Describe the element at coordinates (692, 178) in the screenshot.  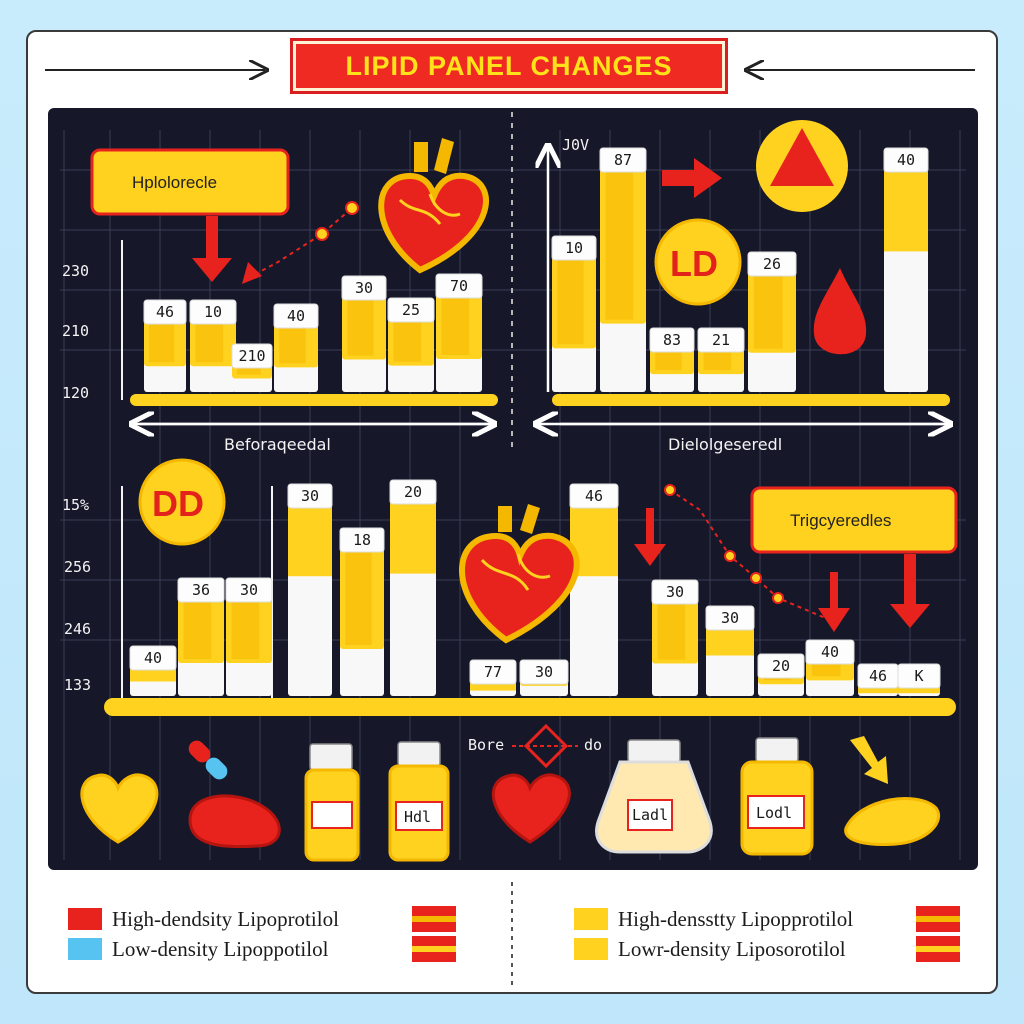
I see `right-arrow-icon` at that location.